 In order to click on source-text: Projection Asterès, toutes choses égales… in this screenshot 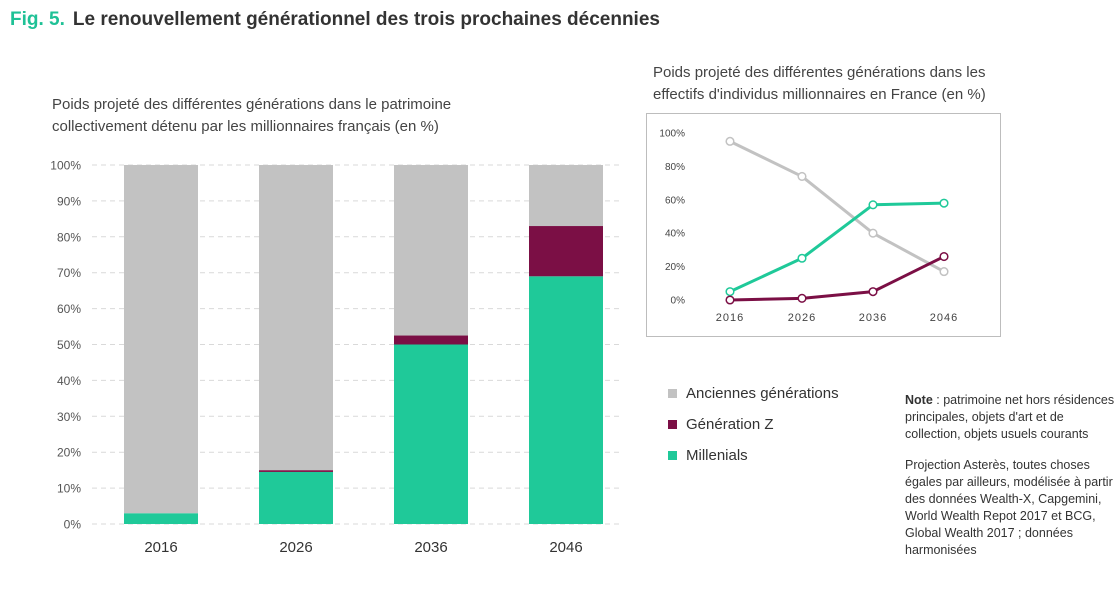, I will do `click(1009, 507)`.